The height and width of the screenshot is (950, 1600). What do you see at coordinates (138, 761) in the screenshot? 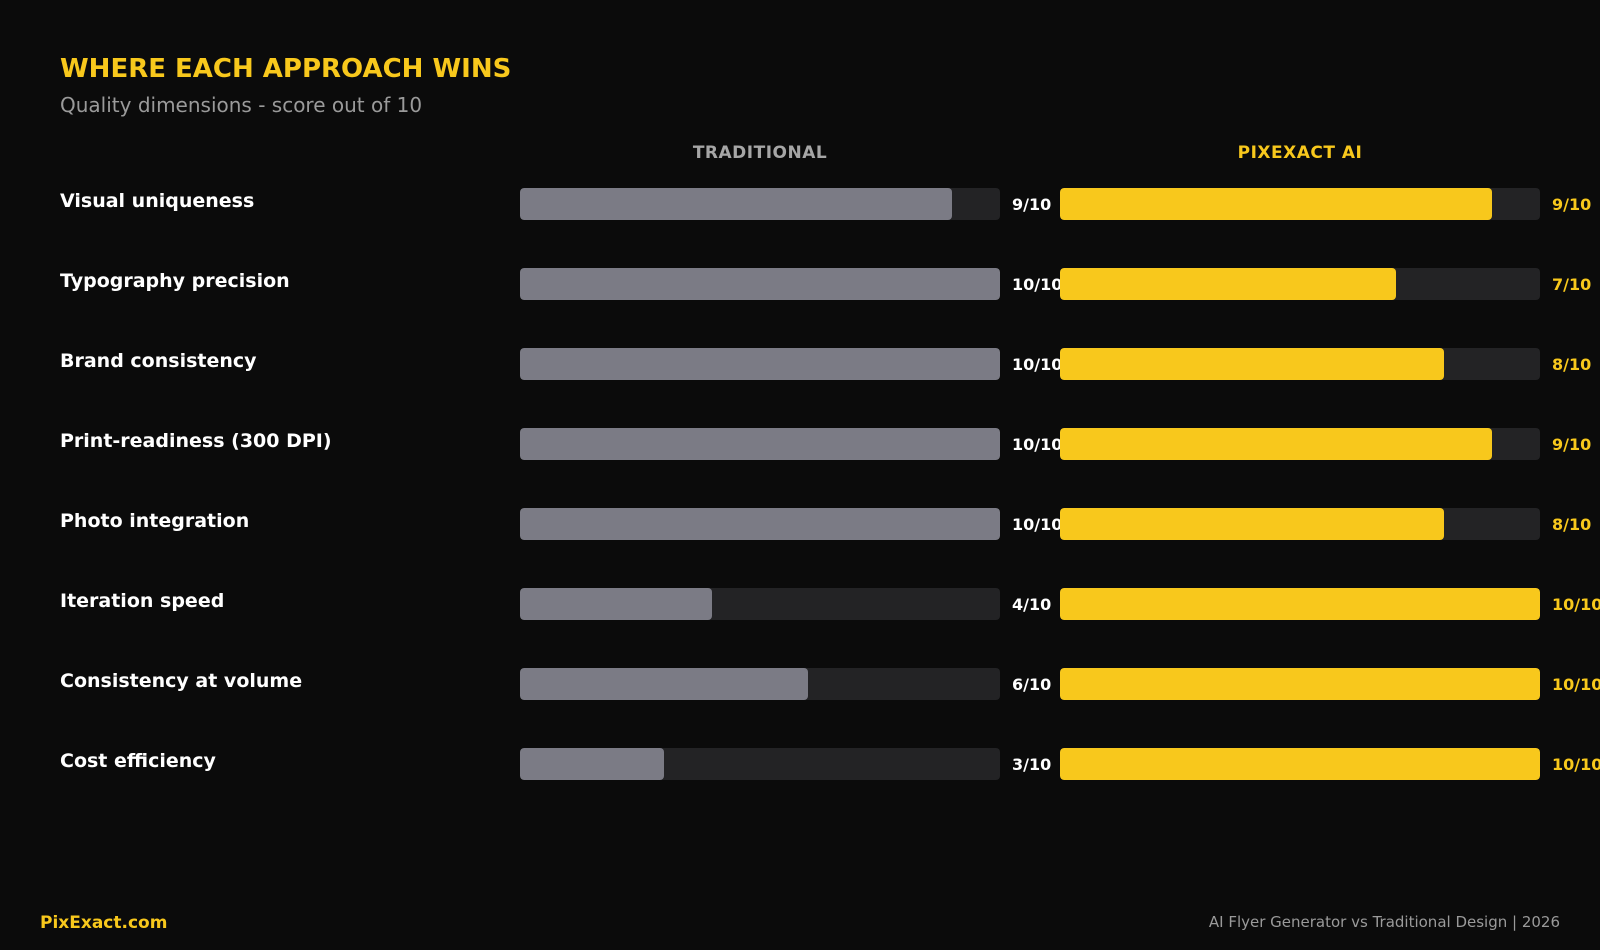
I see `category-label: Cost efficiency` at bounding box center [138, 761].